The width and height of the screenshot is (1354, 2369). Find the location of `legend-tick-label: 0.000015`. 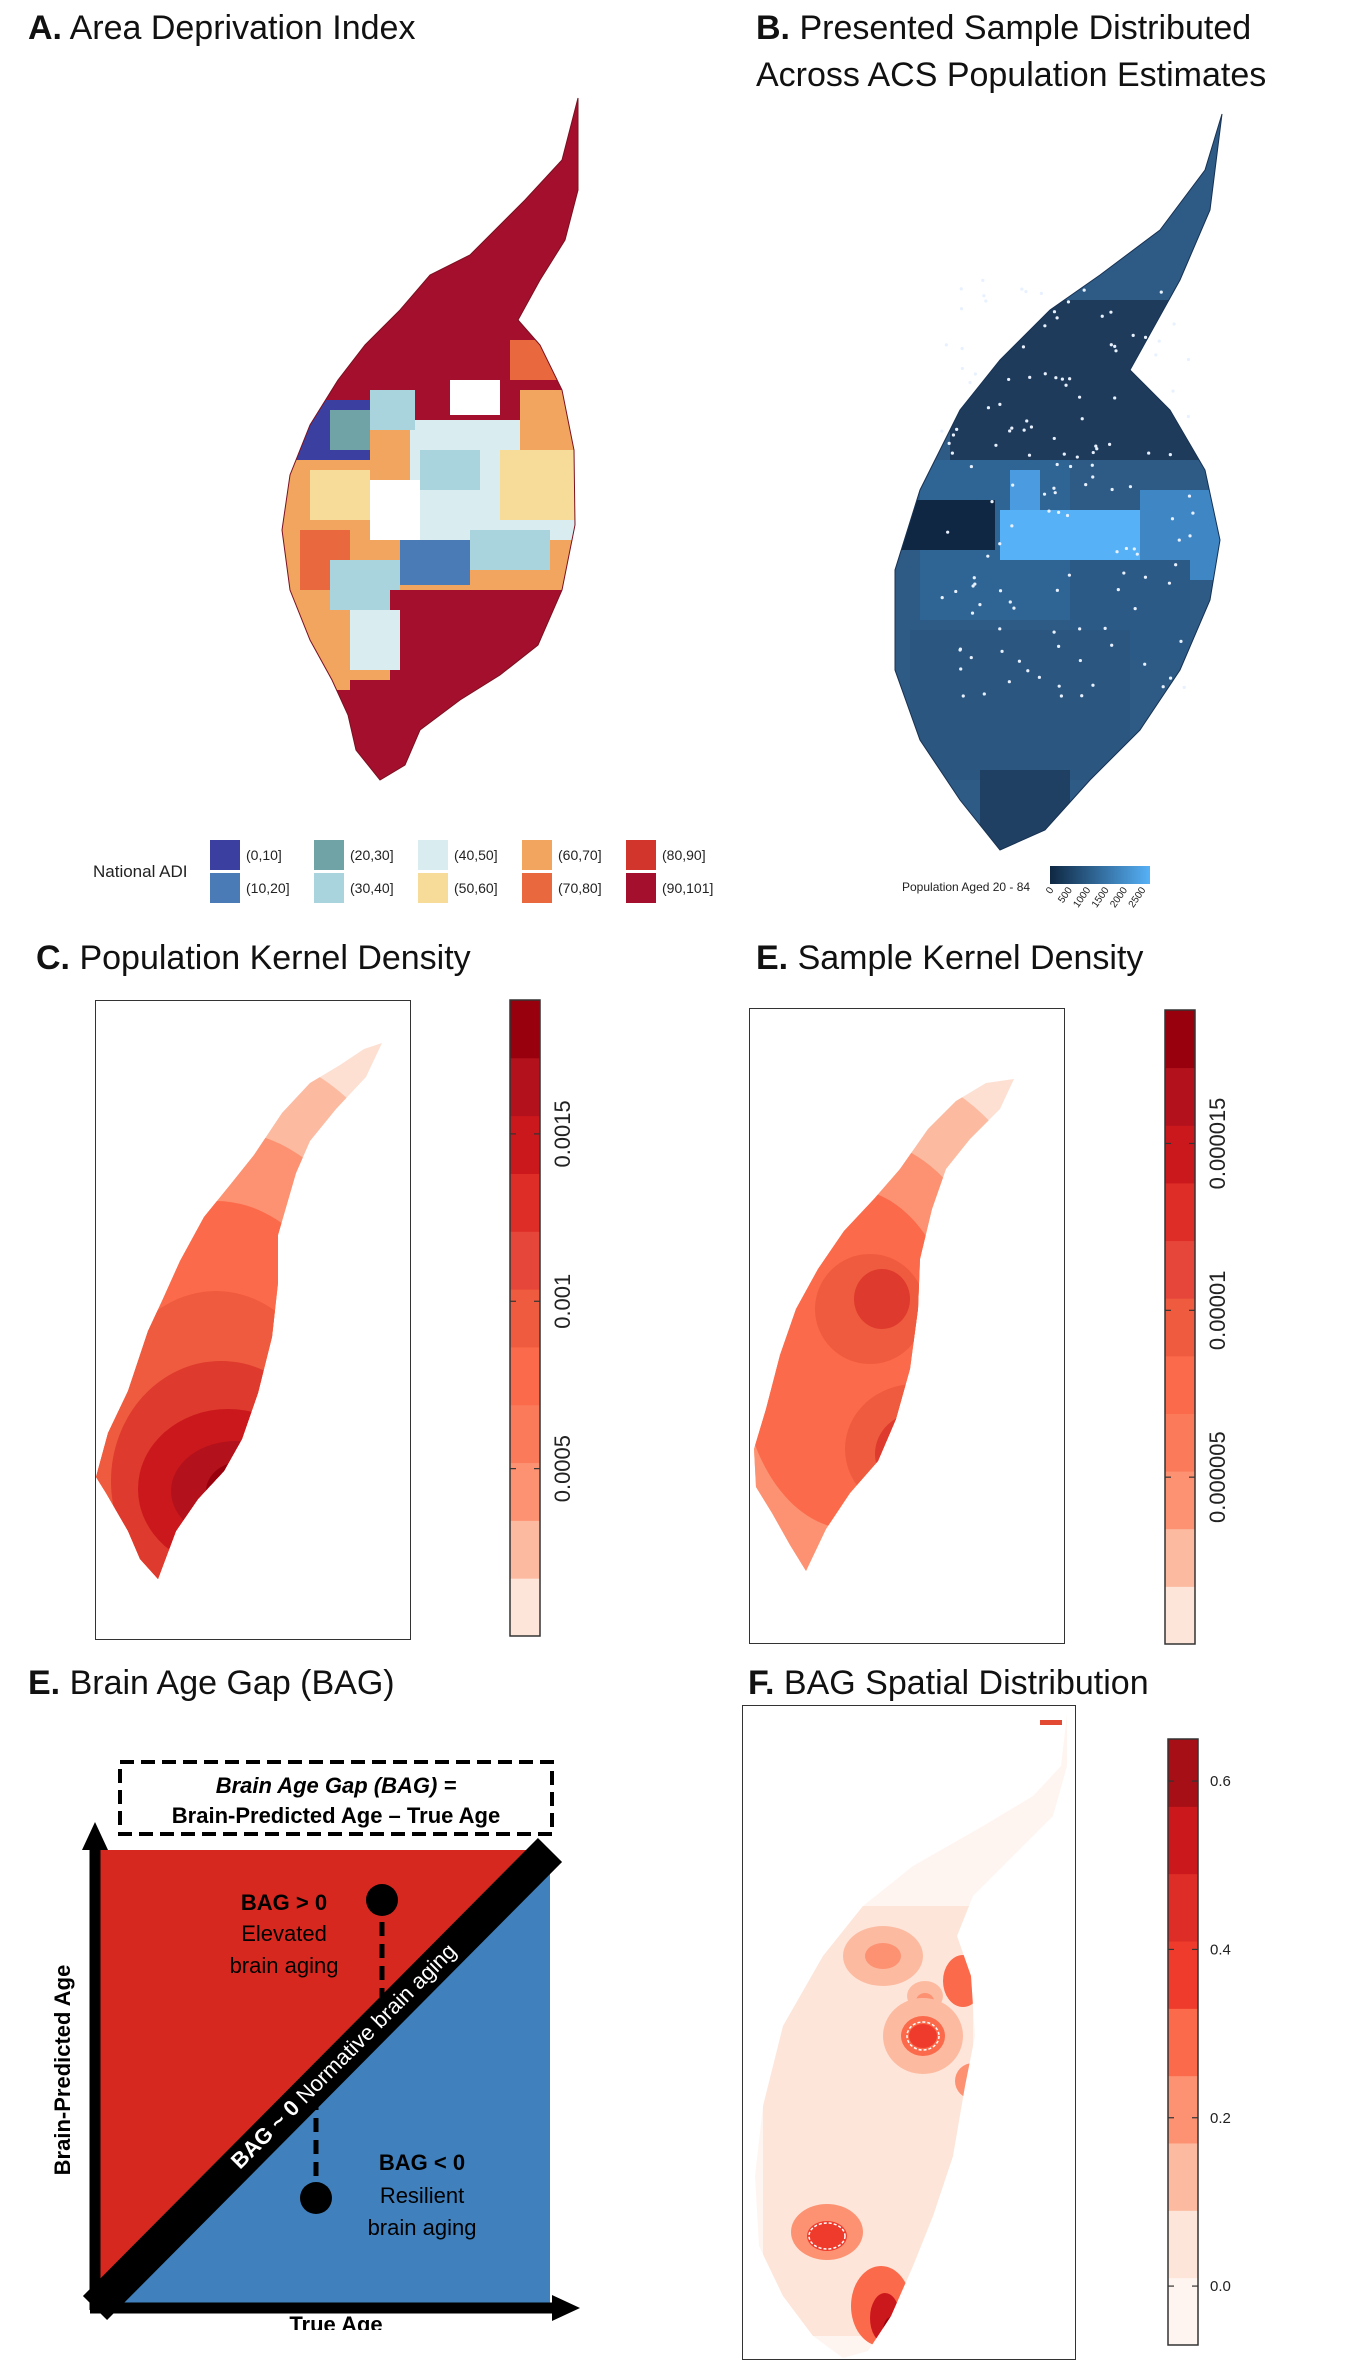

legend-tick-label: 0.000015 is located at coordinates (1217, 1144).